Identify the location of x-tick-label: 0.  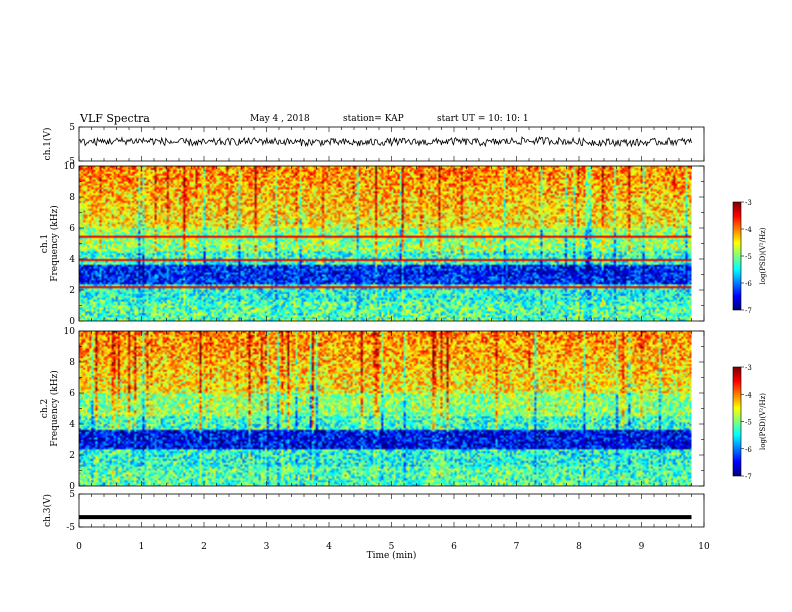
(79, 547).